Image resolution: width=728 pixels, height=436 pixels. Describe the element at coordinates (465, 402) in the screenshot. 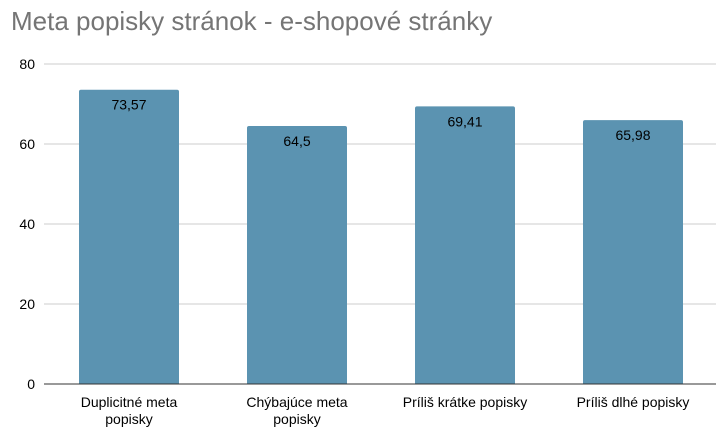

I see `x-category-label: Príliš krátke popisky` at that location.